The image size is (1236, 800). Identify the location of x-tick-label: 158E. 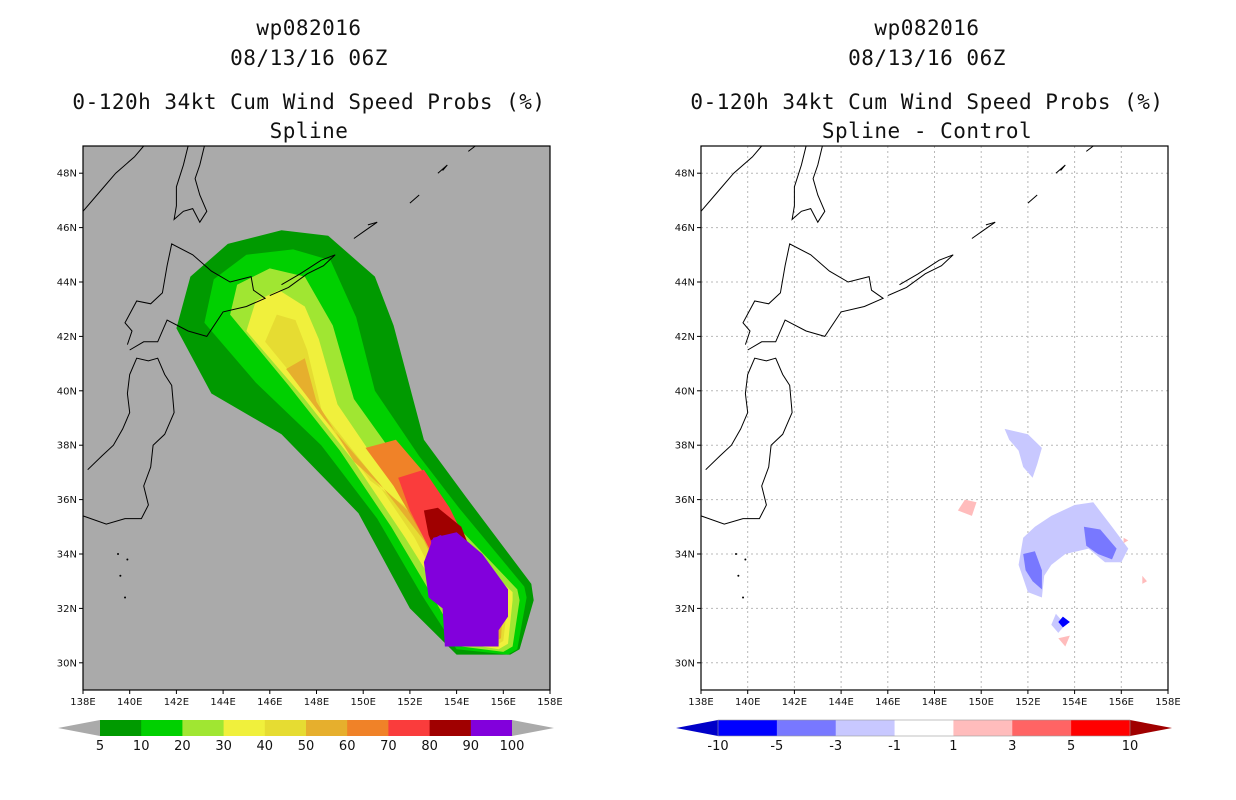
(1167, 702).